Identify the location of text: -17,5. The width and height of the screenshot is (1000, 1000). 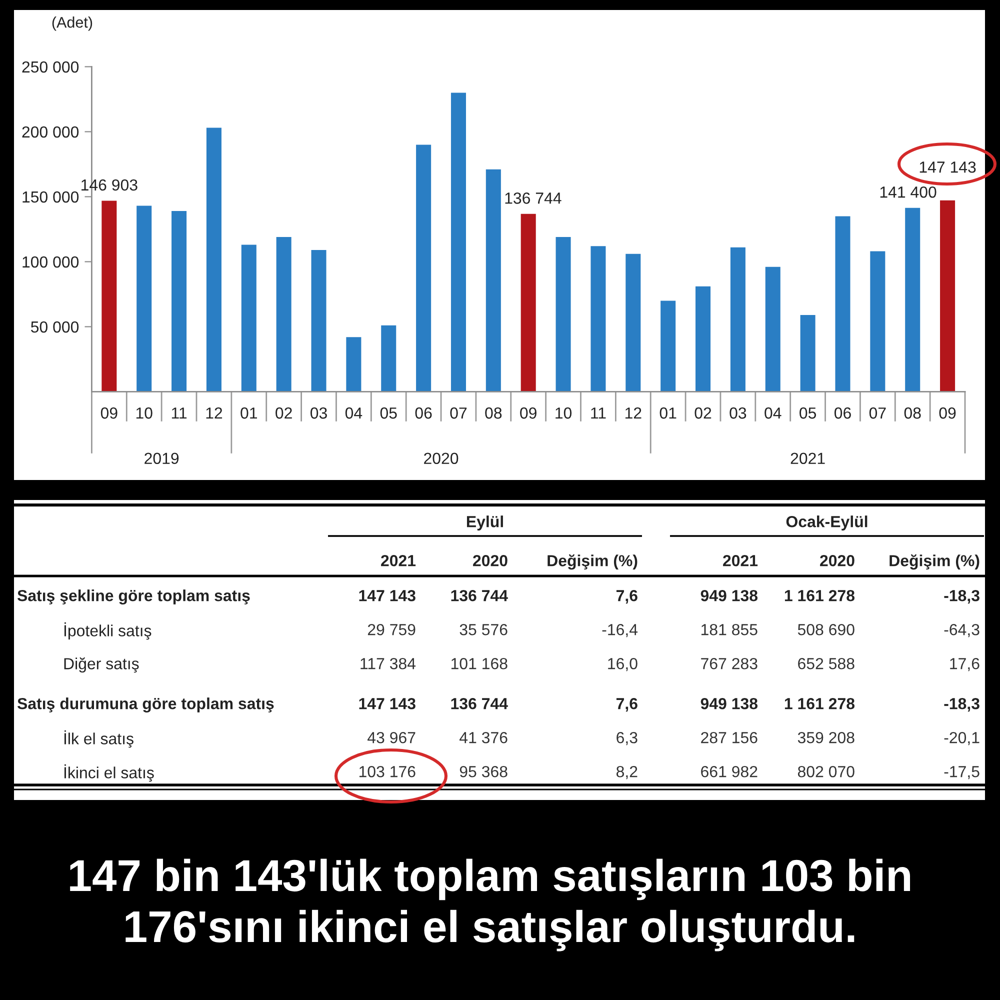
(962, 773).